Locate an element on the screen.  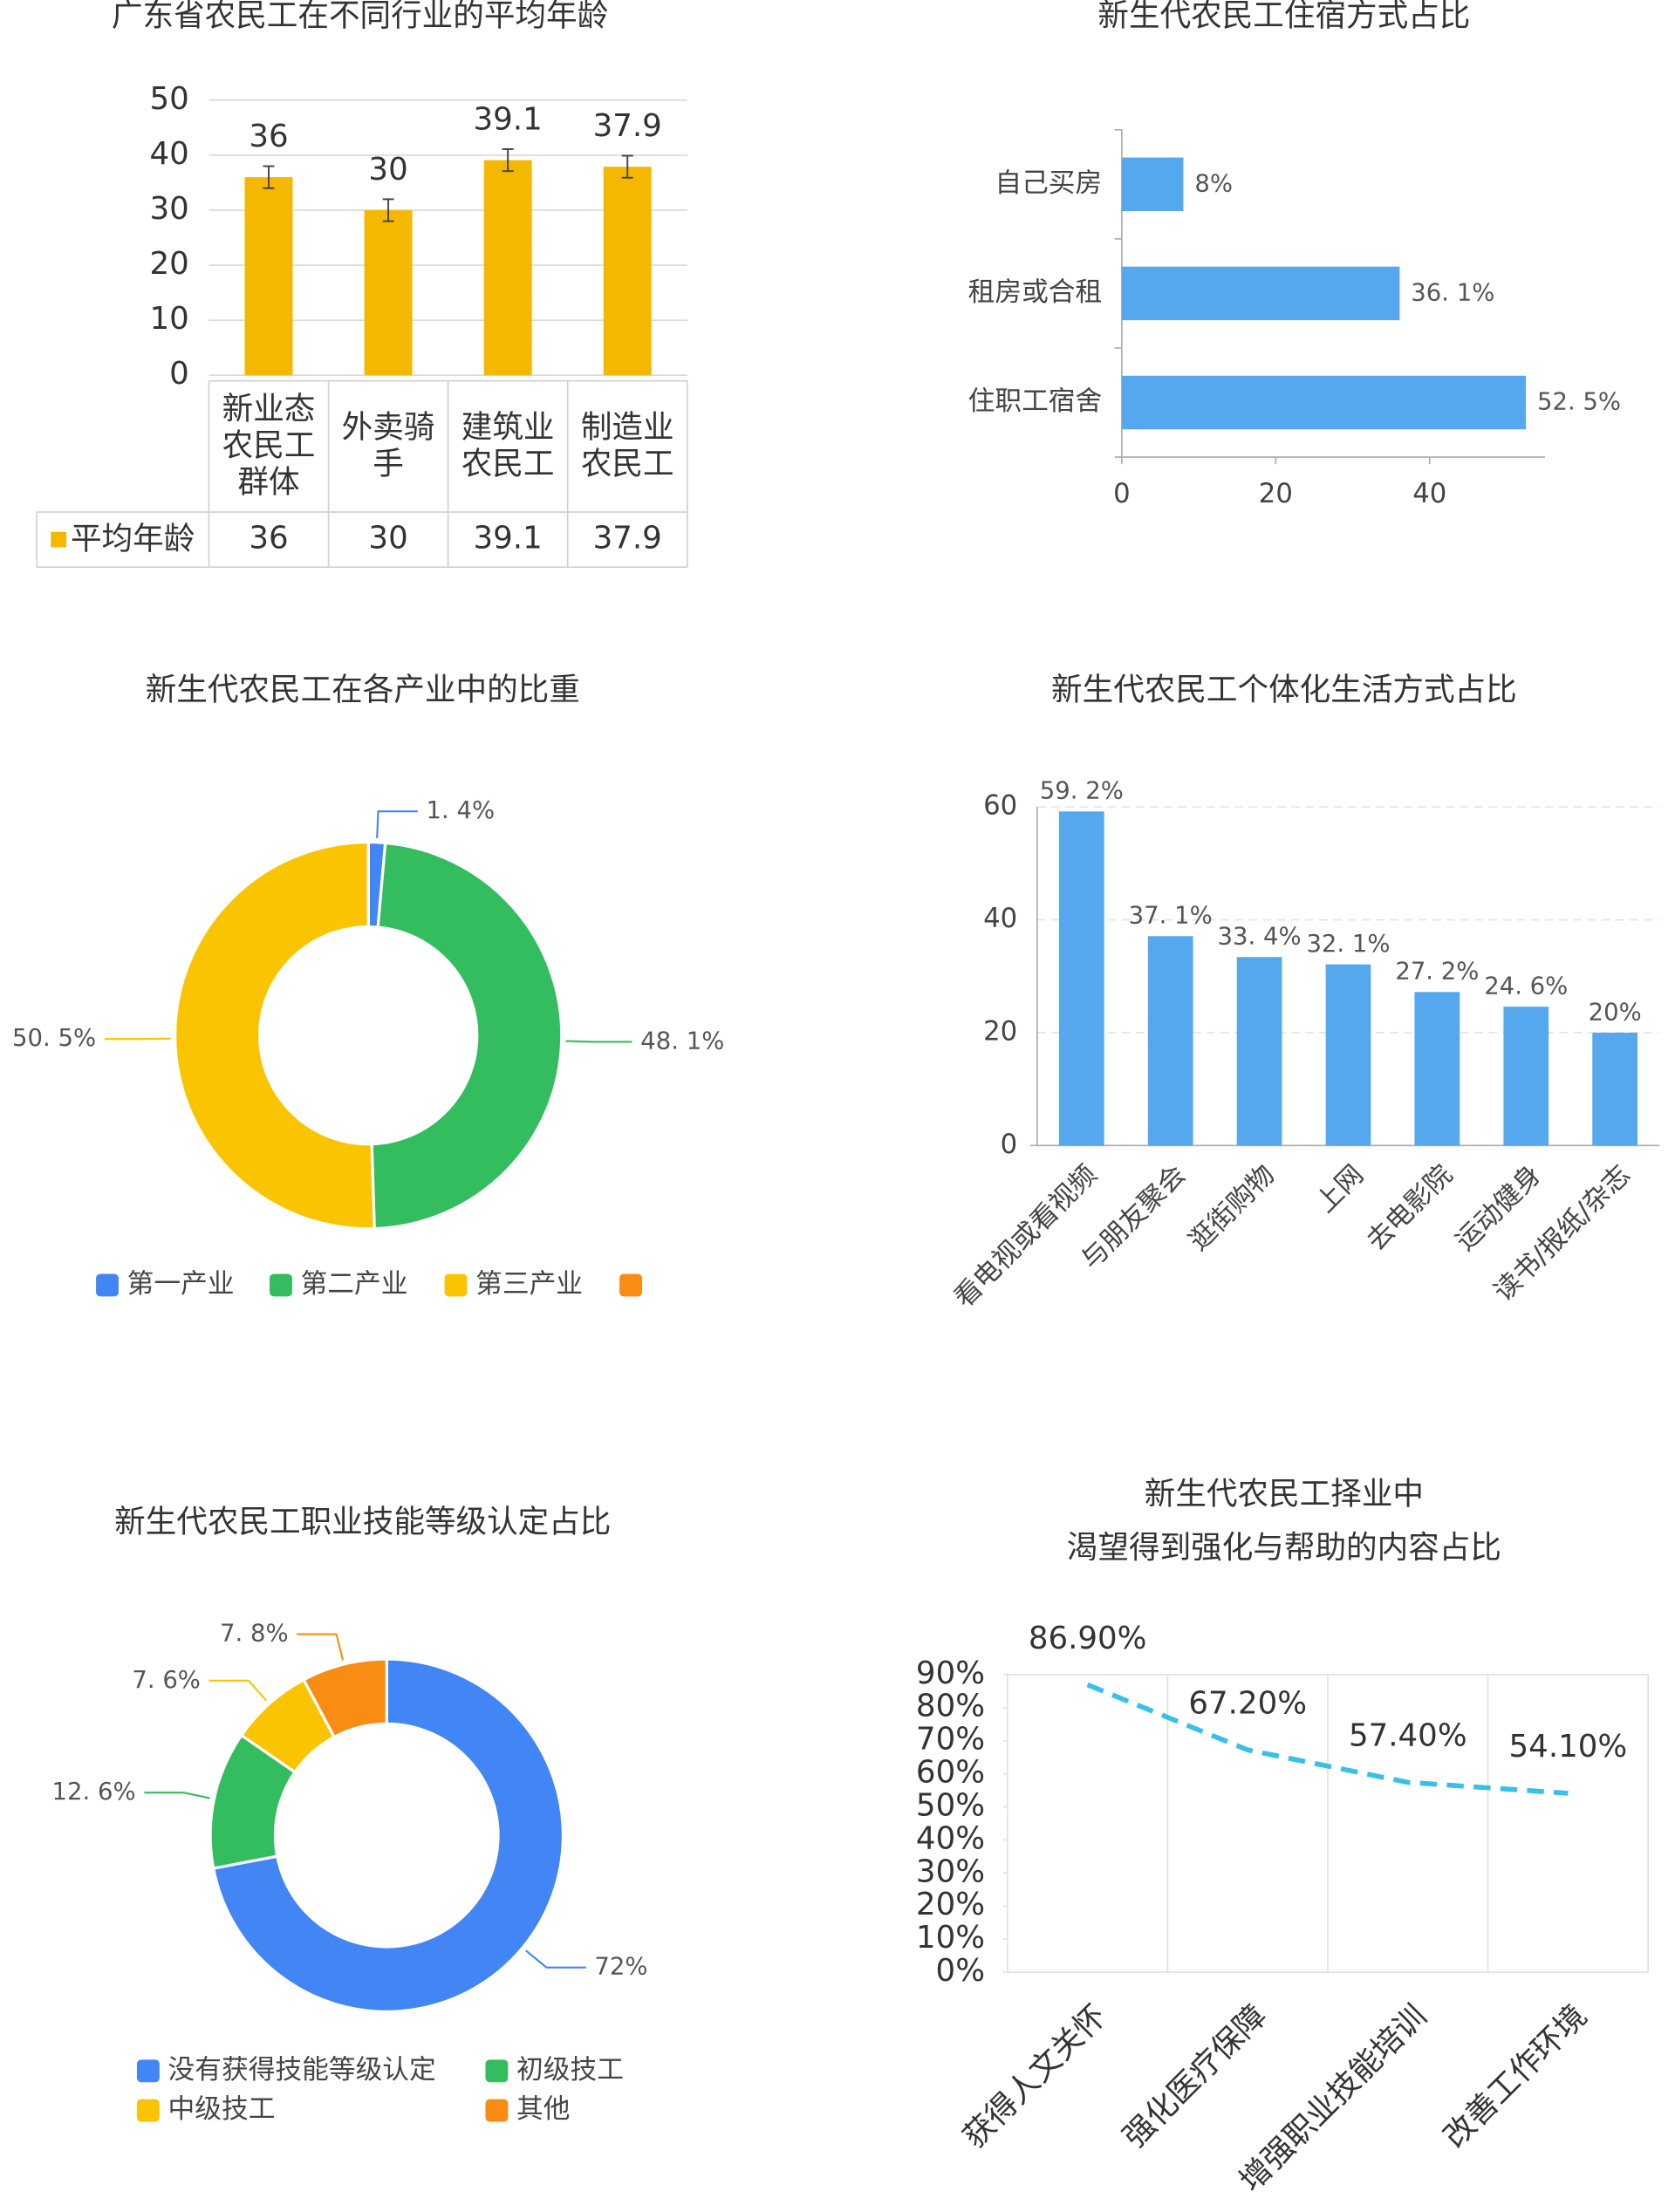
data-label: 33. 4% is located at coordinates (1260, 937).